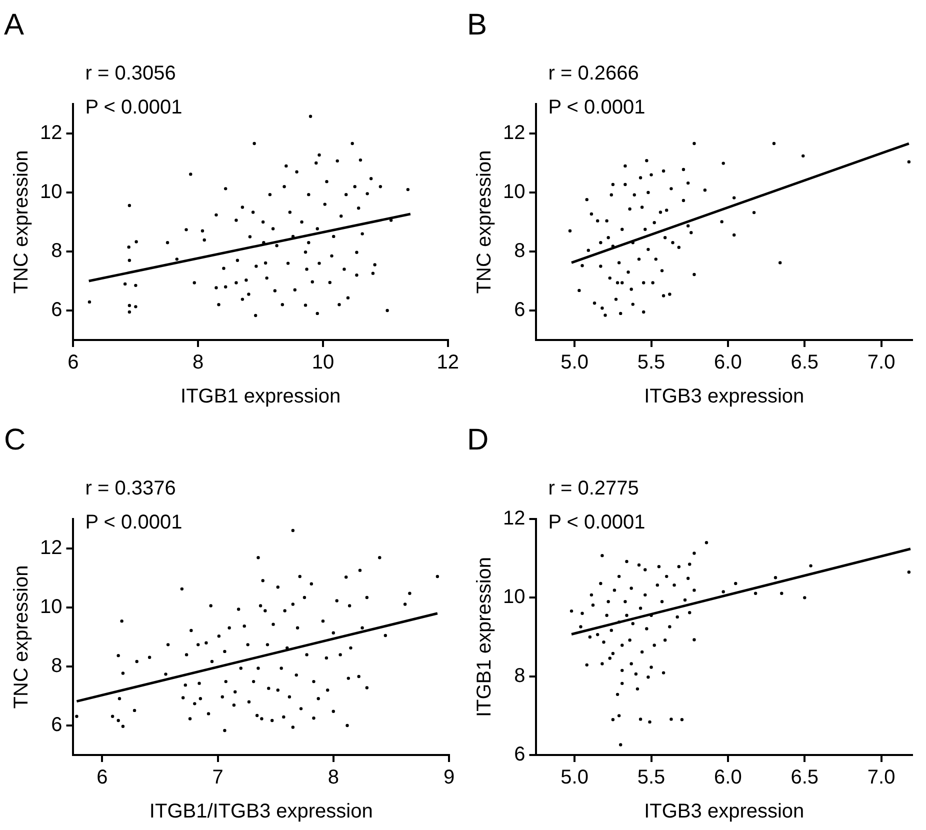 This screenshot has height=830, width=926. What do you see at coordinates (260, 397) in the screenshot?
I see `x-axis-title: ITGB1 expression` at bounding box center [260, 397].